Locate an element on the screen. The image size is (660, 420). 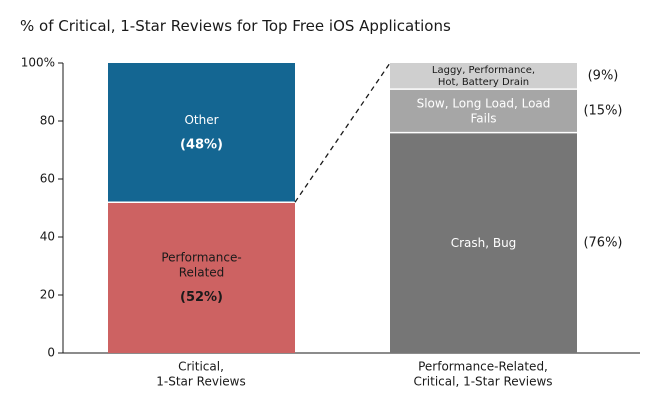
segment-percent: (9%) is located at coordinates (603, 76).